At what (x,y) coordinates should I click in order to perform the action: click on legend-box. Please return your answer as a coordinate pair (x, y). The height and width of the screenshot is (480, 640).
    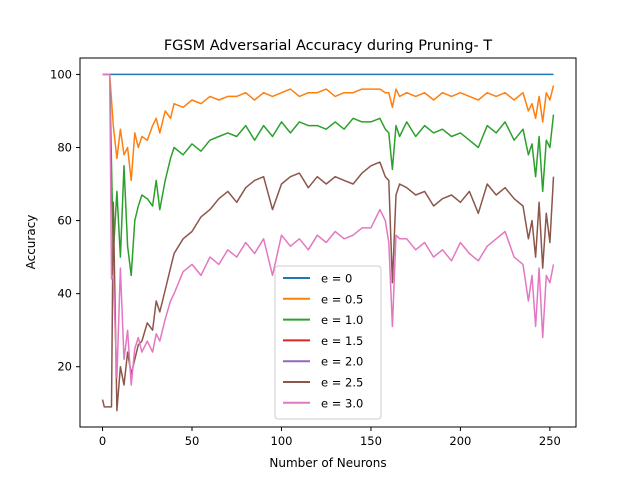
    Looking at the image, I should click on (328, 342).